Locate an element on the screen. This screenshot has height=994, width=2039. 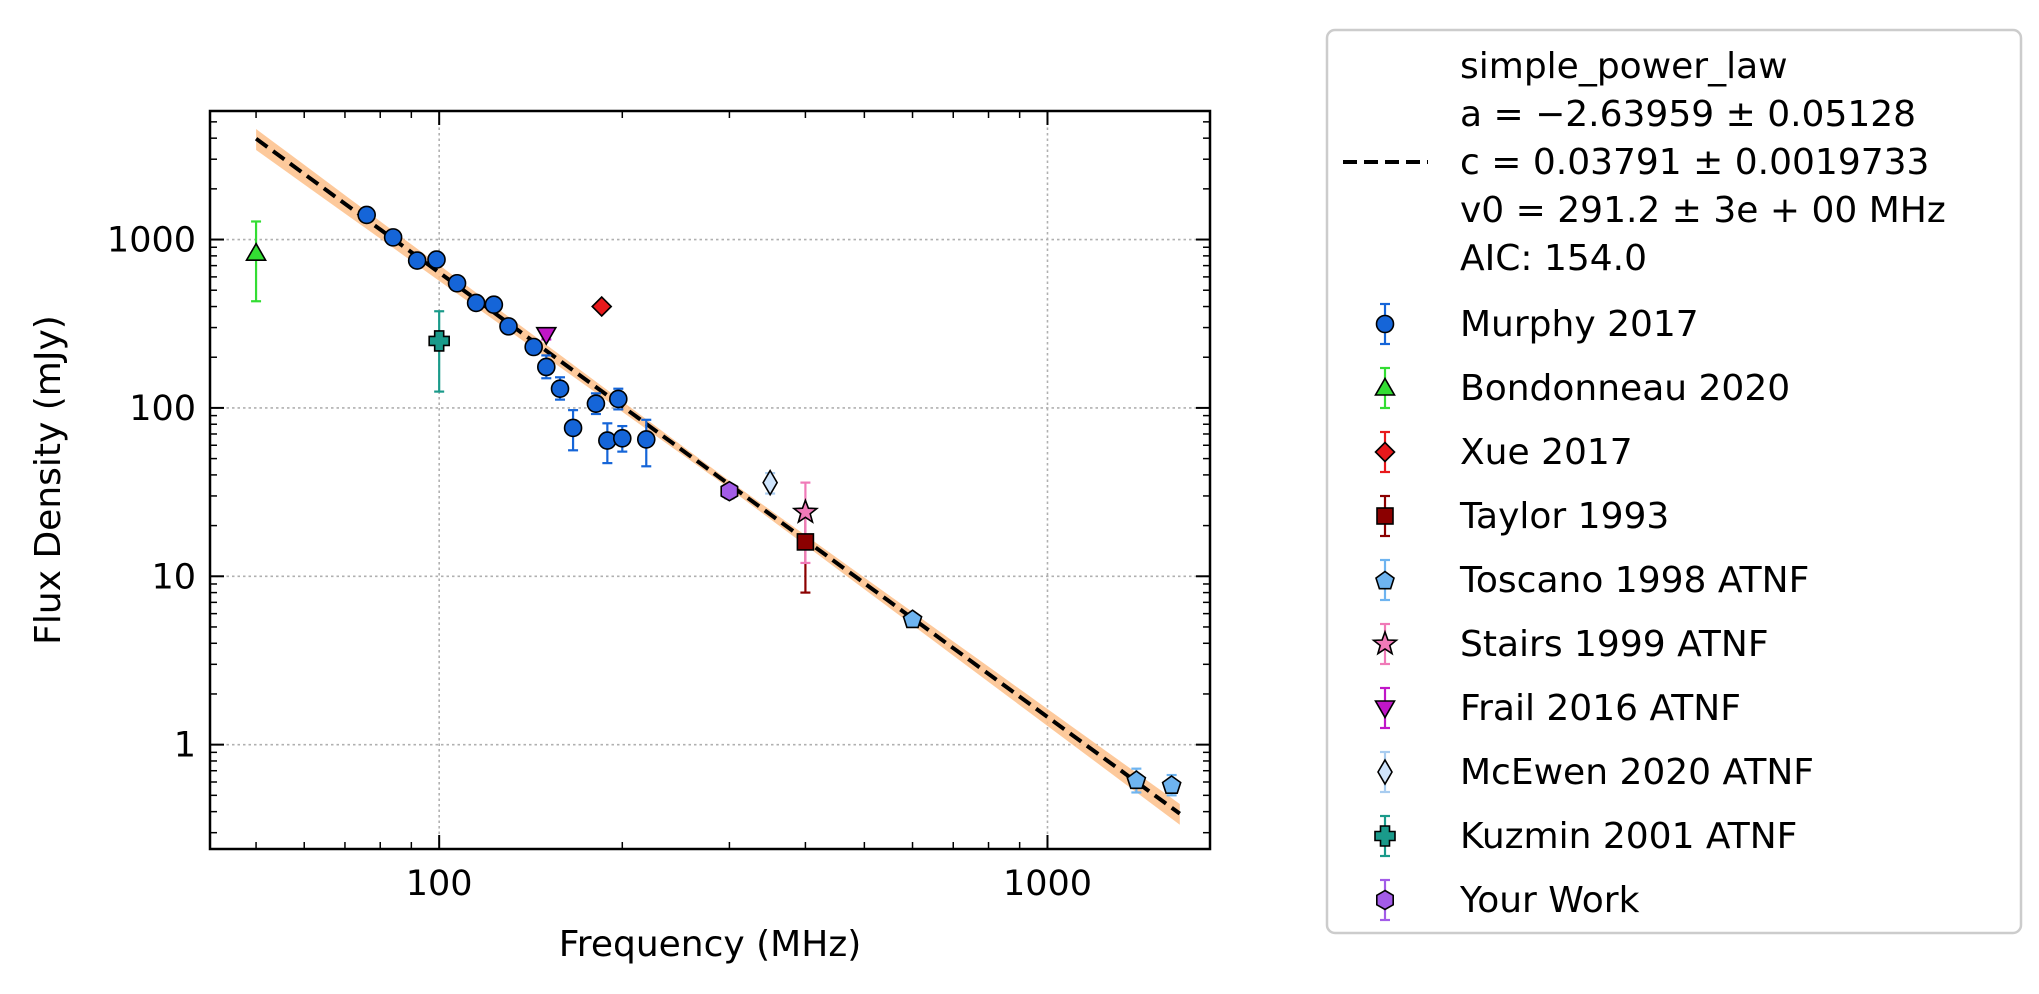
x-axis-title: Frequency (MHz) is located at coordinates (710, 944).